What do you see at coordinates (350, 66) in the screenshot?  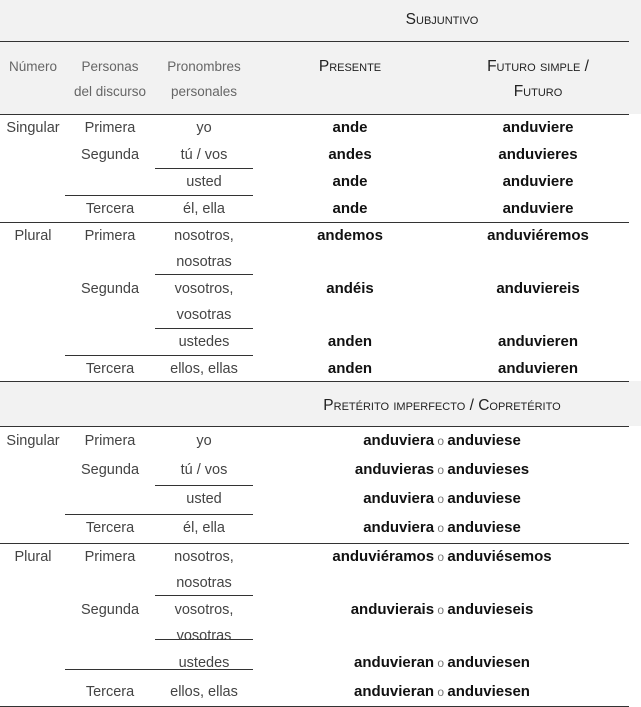 I see `header-presente: Presente` at bounding box center [350, 66].